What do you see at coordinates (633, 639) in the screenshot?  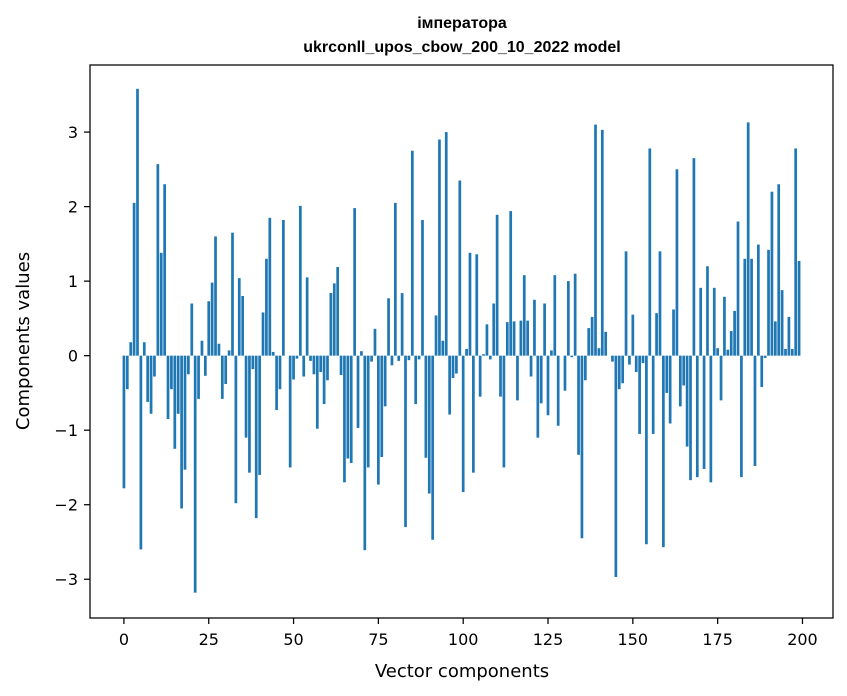 I see `x-tick-label: 150` at bounding box center [633, 639].